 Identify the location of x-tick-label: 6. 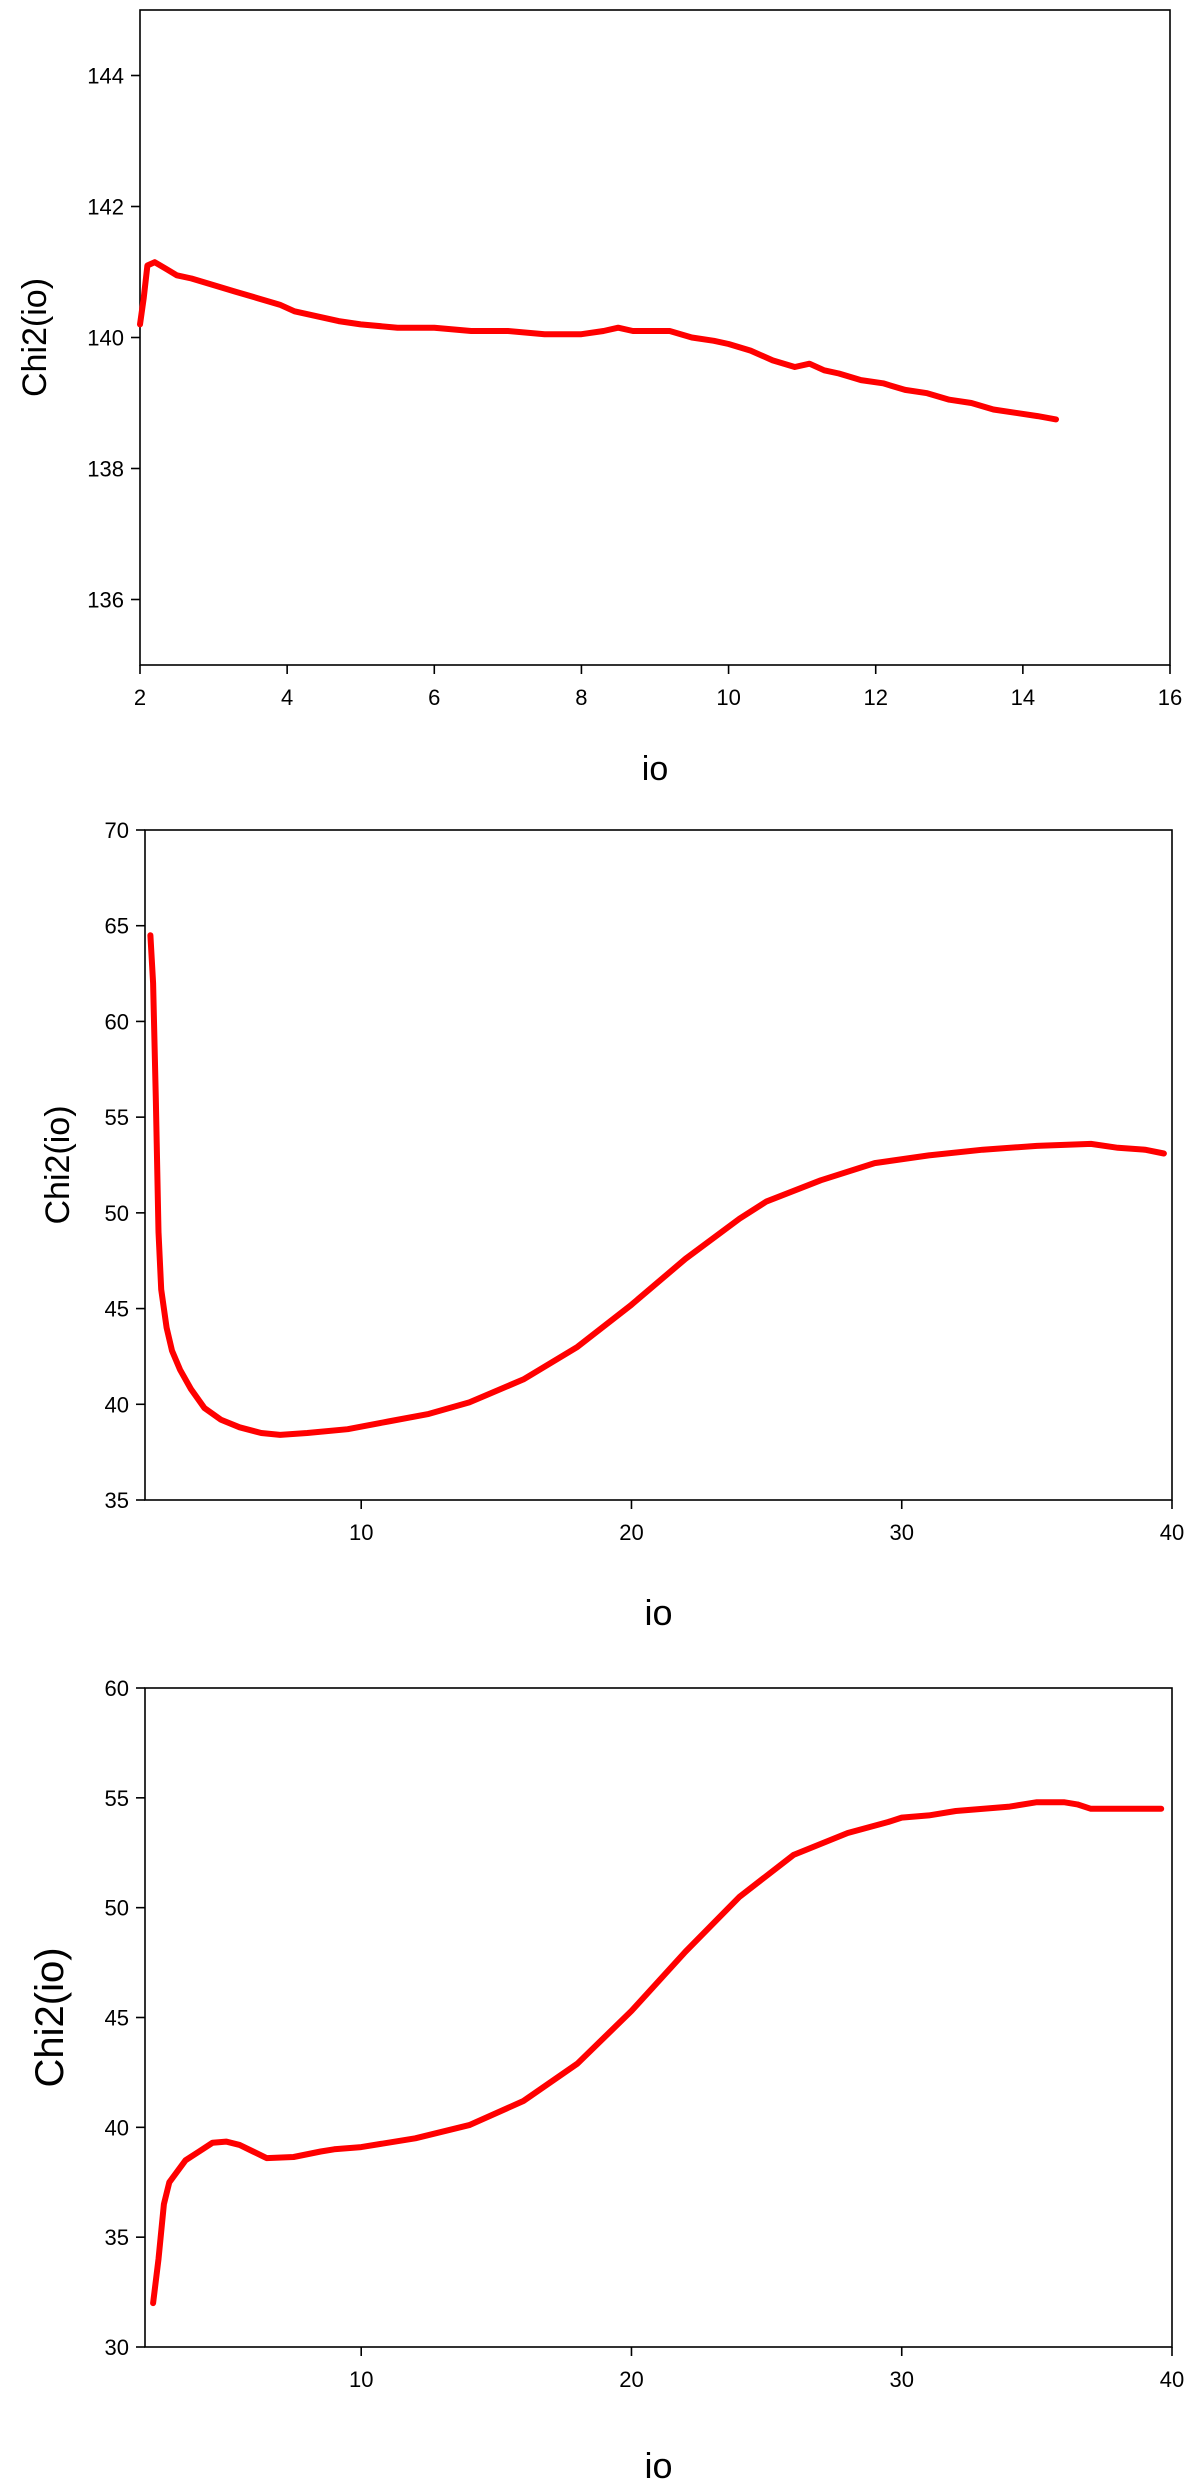
(434, 697).